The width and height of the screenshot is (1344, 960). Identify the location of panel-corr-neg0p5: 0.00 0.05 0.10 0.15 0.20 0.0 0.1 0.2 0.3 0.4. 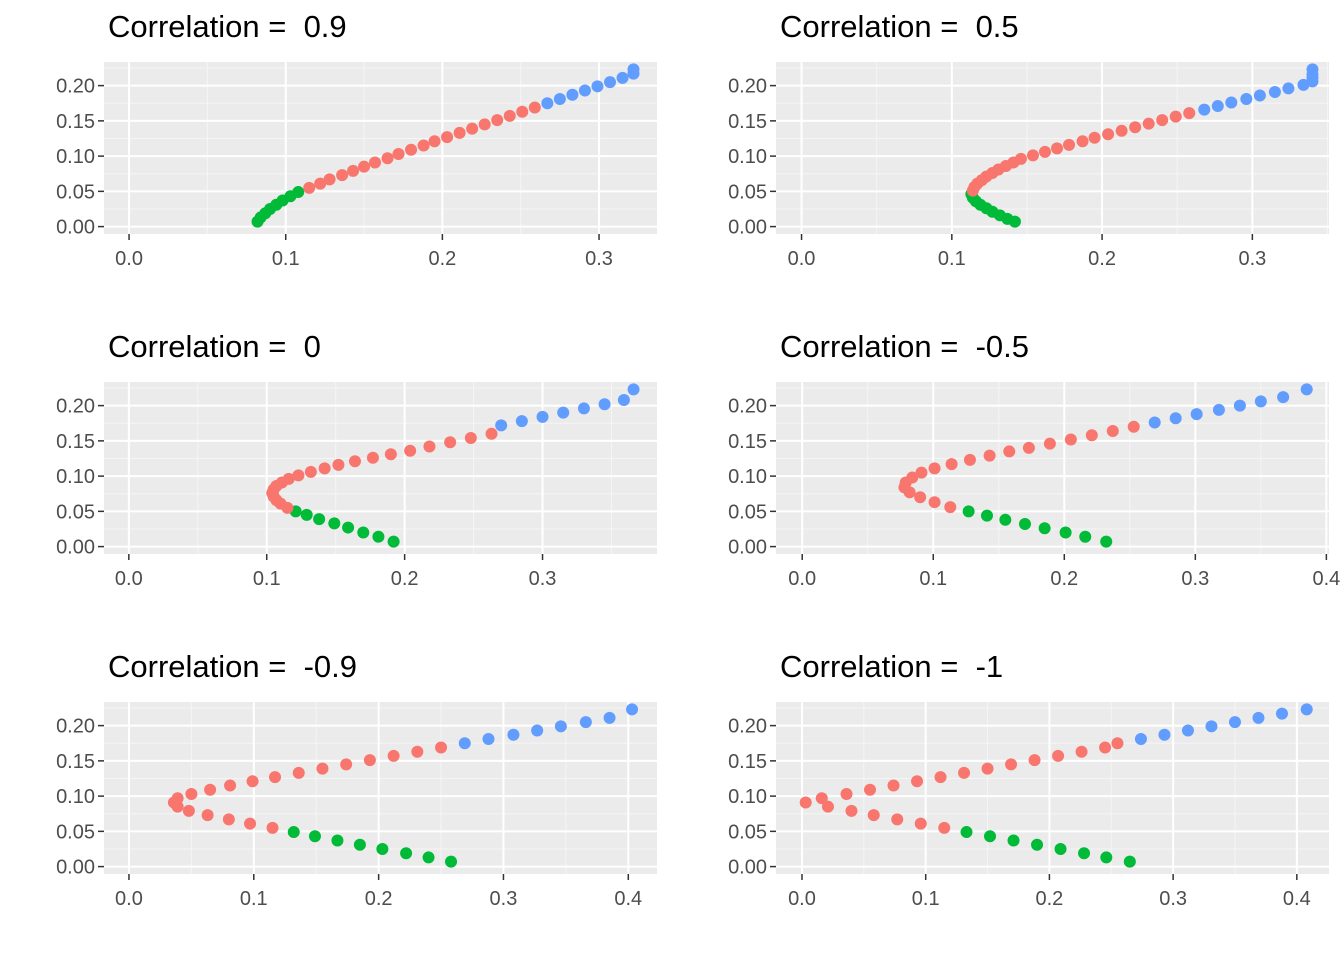
(1034, 486).